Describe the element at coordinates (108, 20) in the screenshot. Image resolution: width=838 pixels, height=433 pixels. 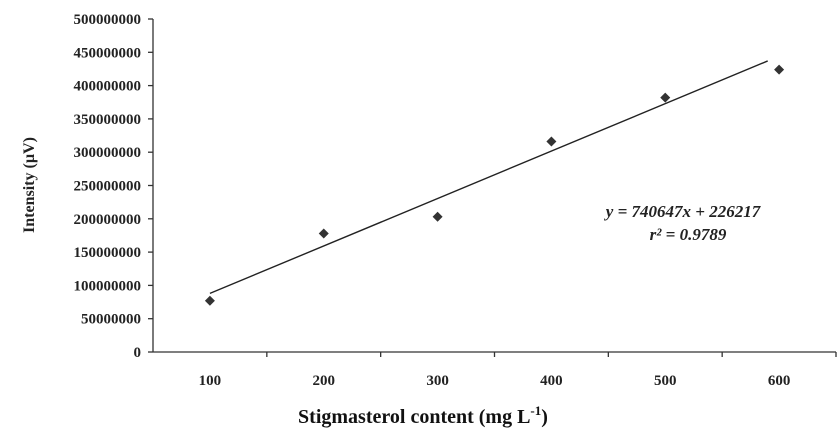
I see `y-tick-label: 500000000` at that location.